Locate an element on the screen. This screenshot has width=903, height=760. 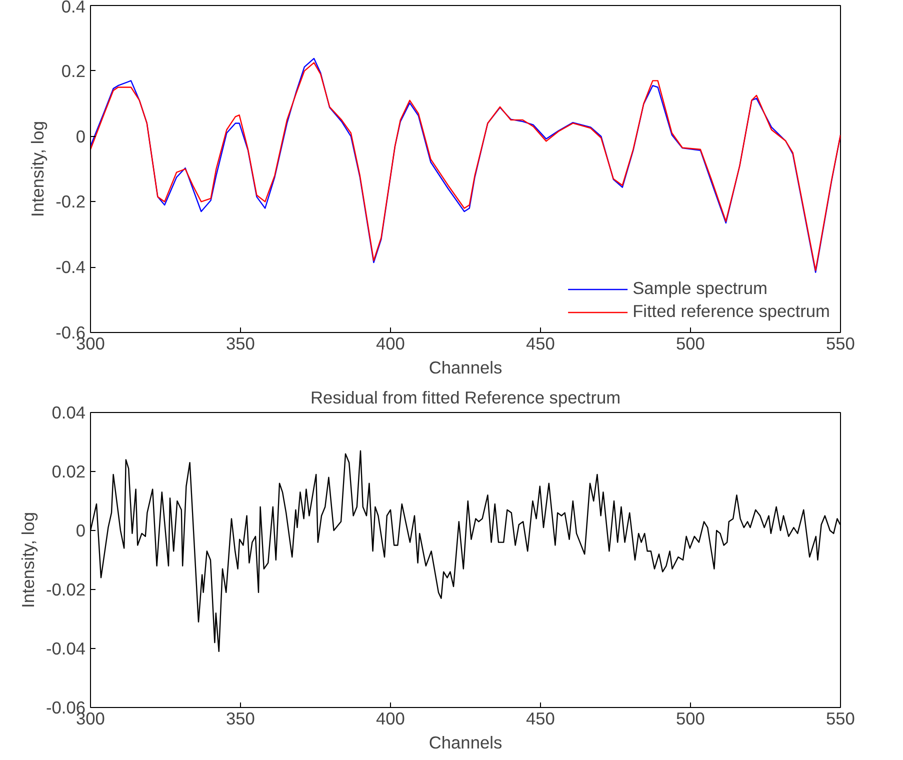
y-tick-label: 0.4 is located at coordinates (73, 8).